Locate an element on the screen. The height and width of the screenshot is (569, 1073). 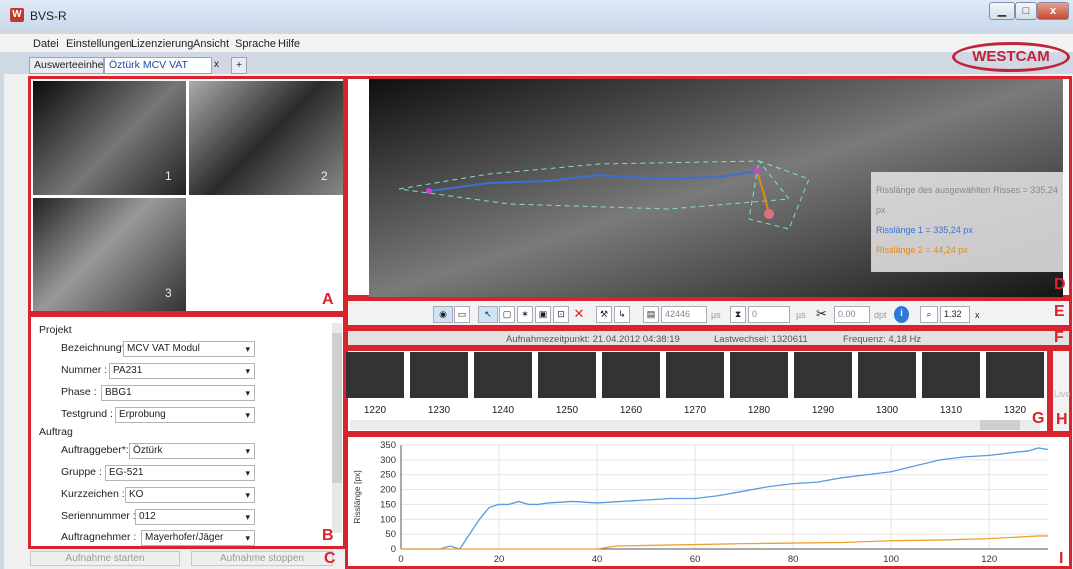
x-tick-label: 100 is located at coordinates (891, 559).